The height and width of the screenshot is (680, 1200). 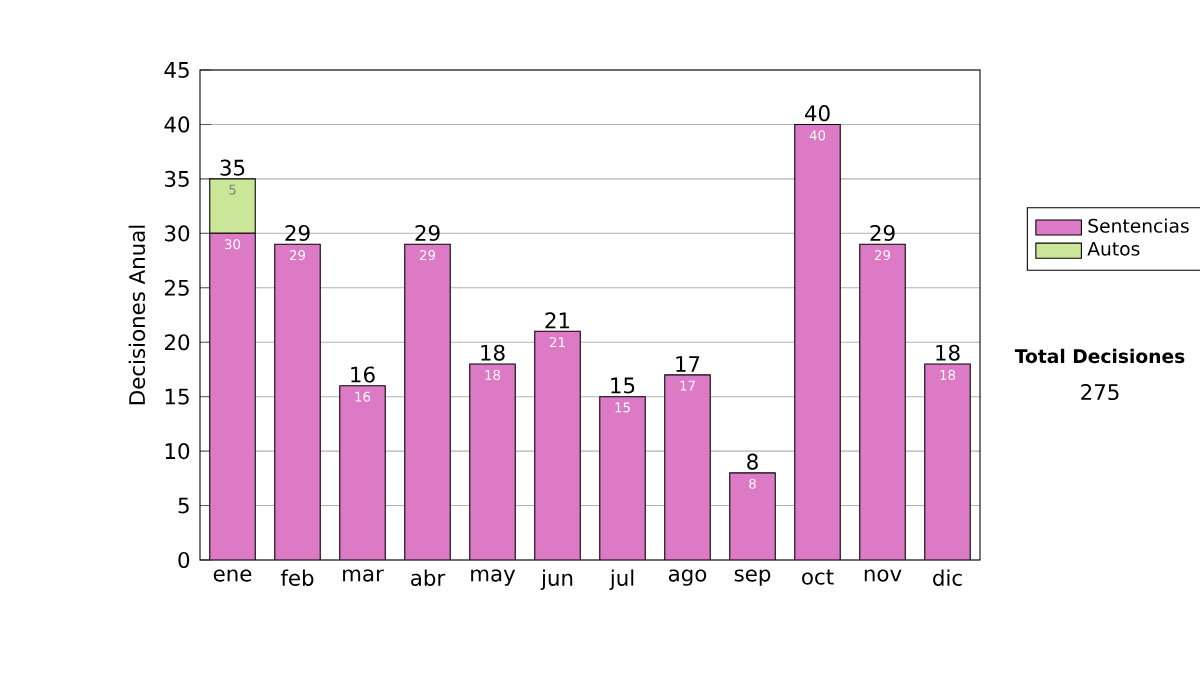 What do you see at coordinates (232, 575) in the screenshot?
I see `x-tick-label: ene` at bounding box center [232, 575].